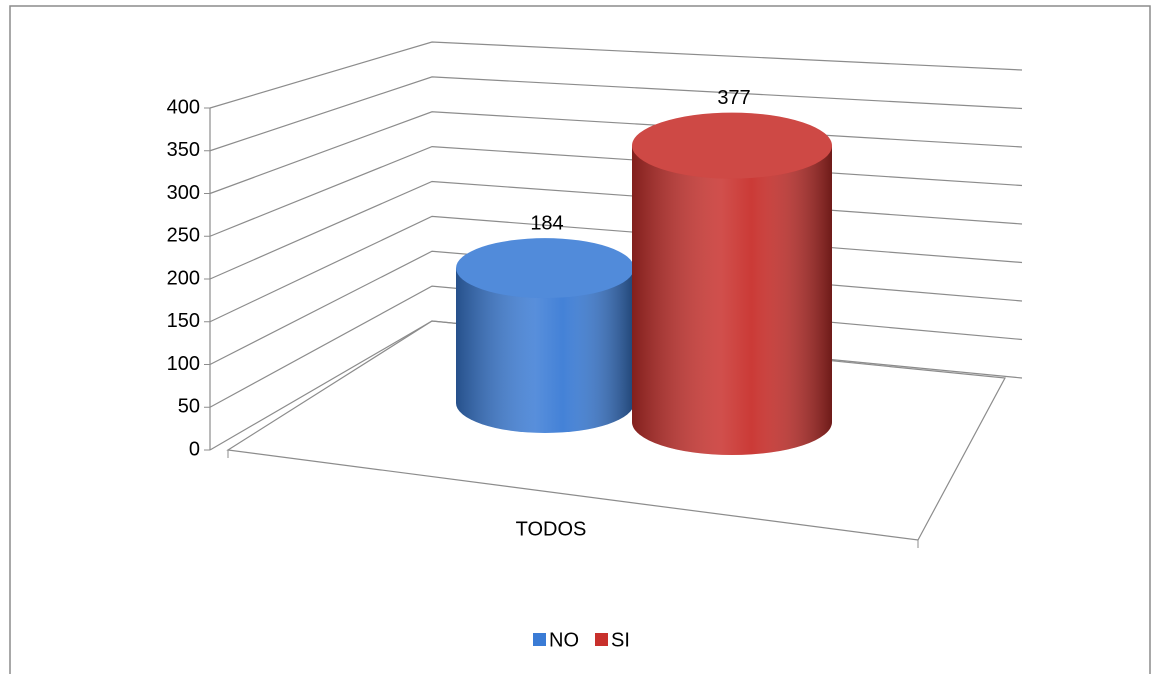 Image resolution: width=1162 pixels, height=674 pixels. I want to click on y-tick-label: 250, so click(183, 236).